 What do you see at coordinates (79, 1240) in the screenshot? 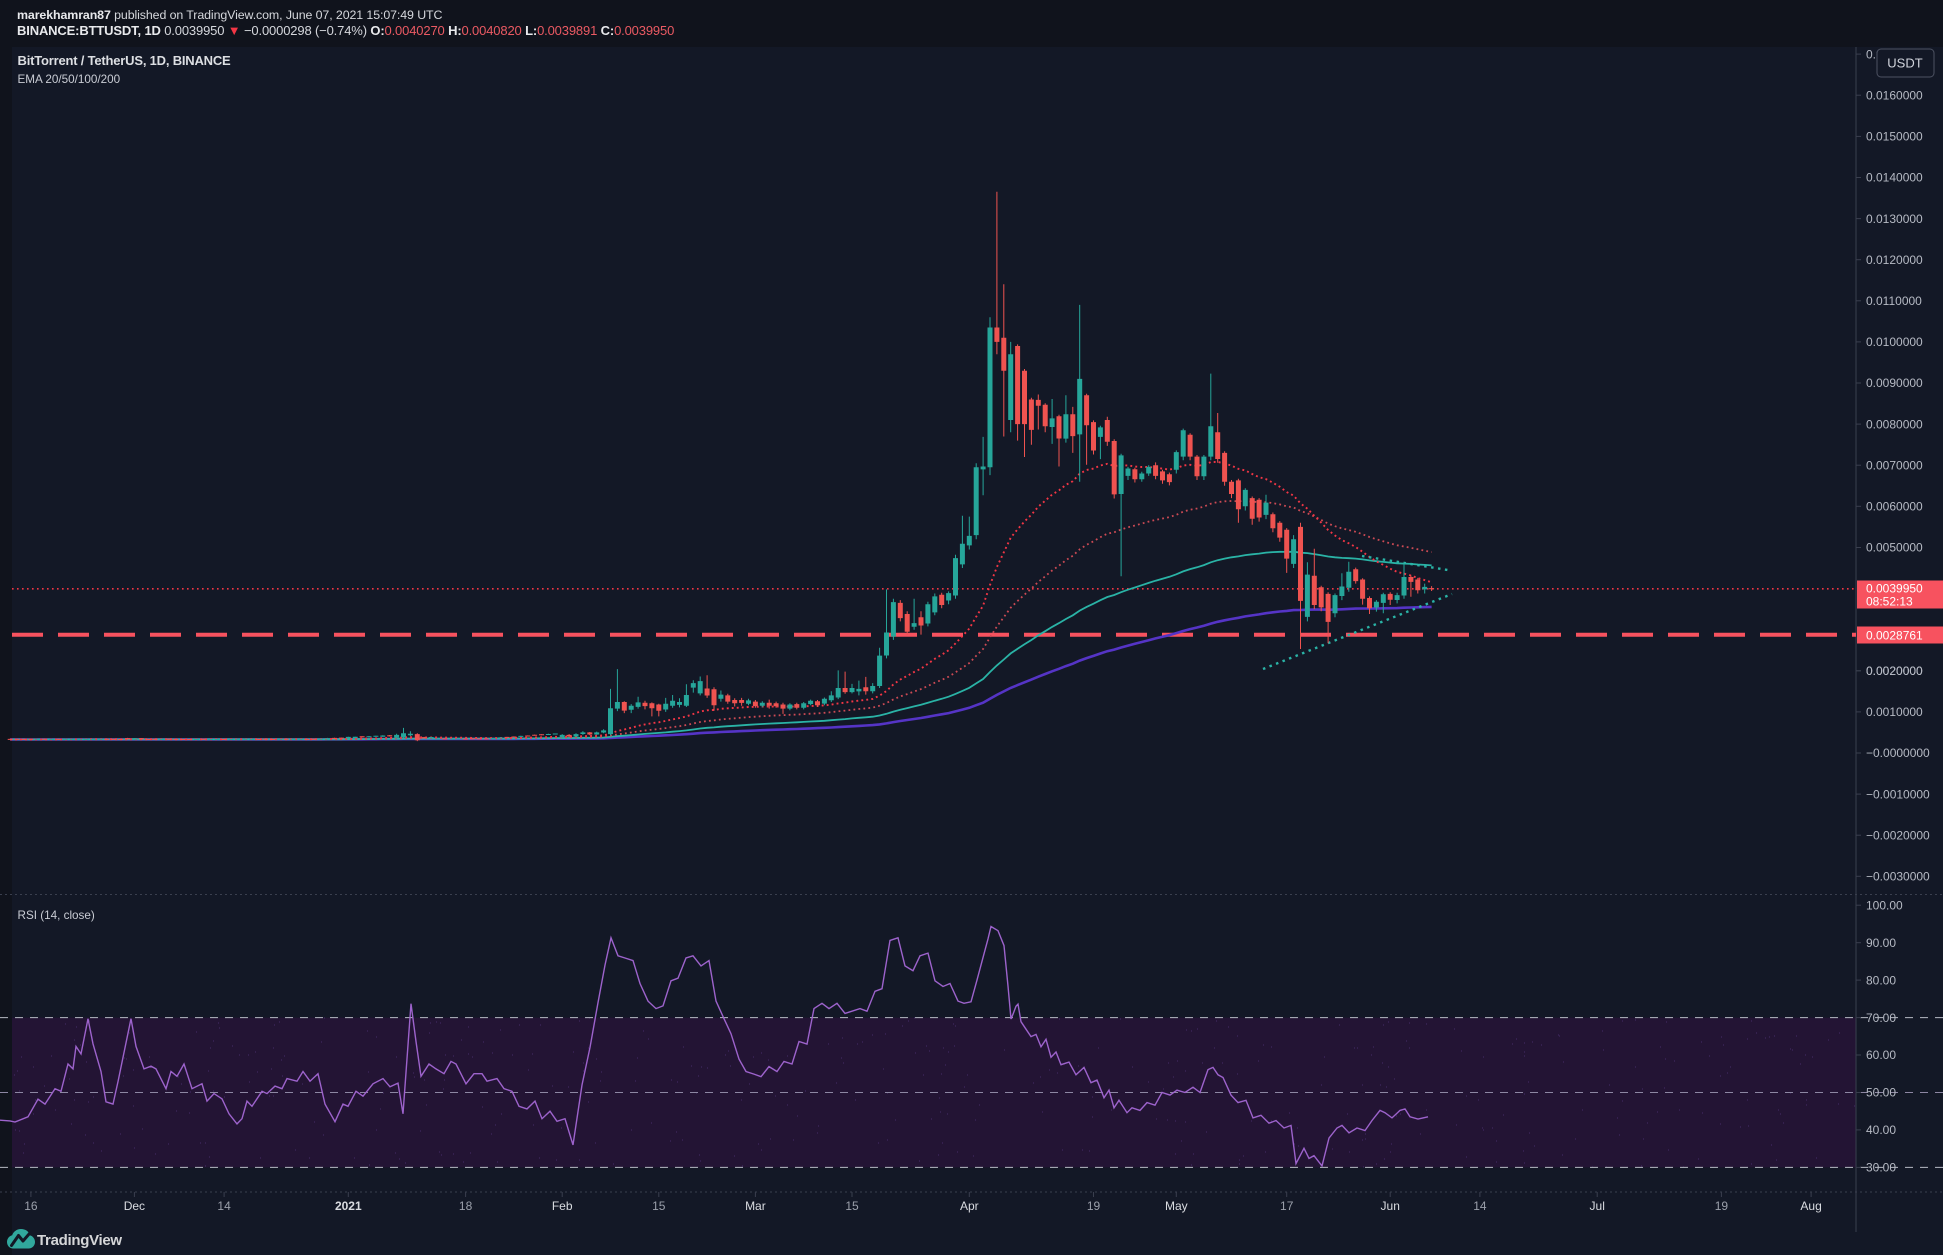
I see `svg-text: TradingView` at bounding box center [79, 1240].